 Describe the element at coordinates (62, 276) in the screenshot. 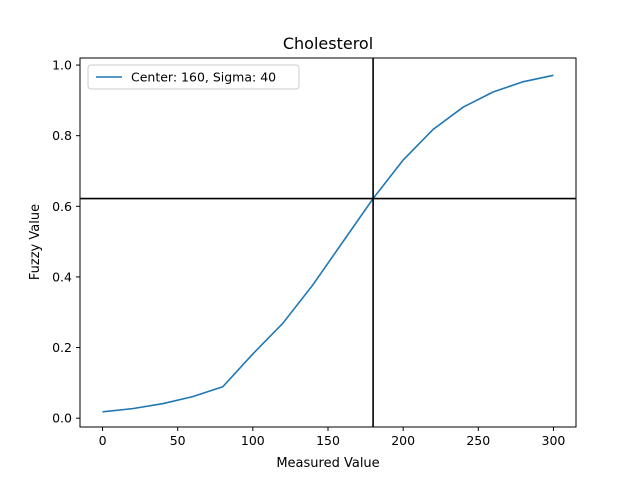

I see `y-tick-label: 0.4` at that location.